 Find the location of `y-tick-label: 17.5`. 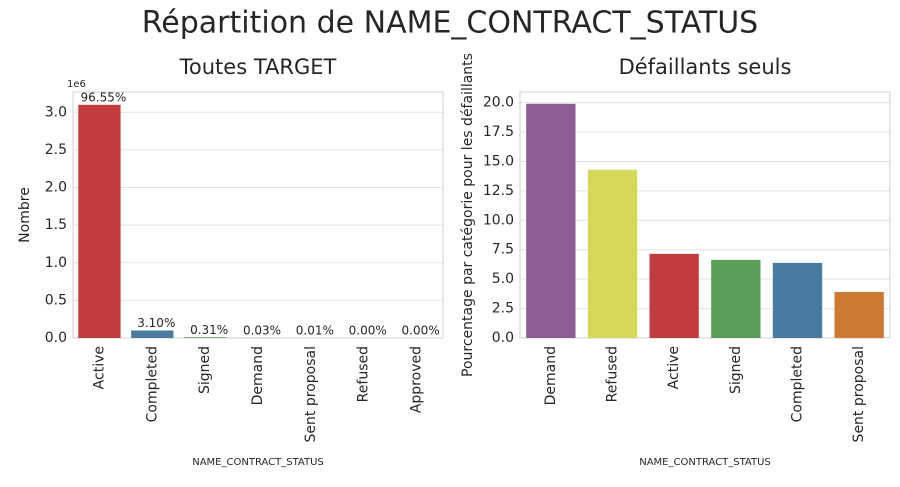

y-tick-label: 17.5 is located at coordinates (498, 132).